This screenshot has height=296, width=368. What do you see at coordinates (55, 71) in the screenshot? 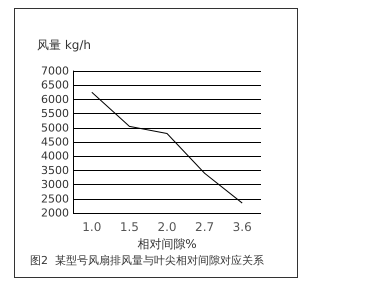
I see `y-tick-label: 7000` at bounding box center [55, 71].